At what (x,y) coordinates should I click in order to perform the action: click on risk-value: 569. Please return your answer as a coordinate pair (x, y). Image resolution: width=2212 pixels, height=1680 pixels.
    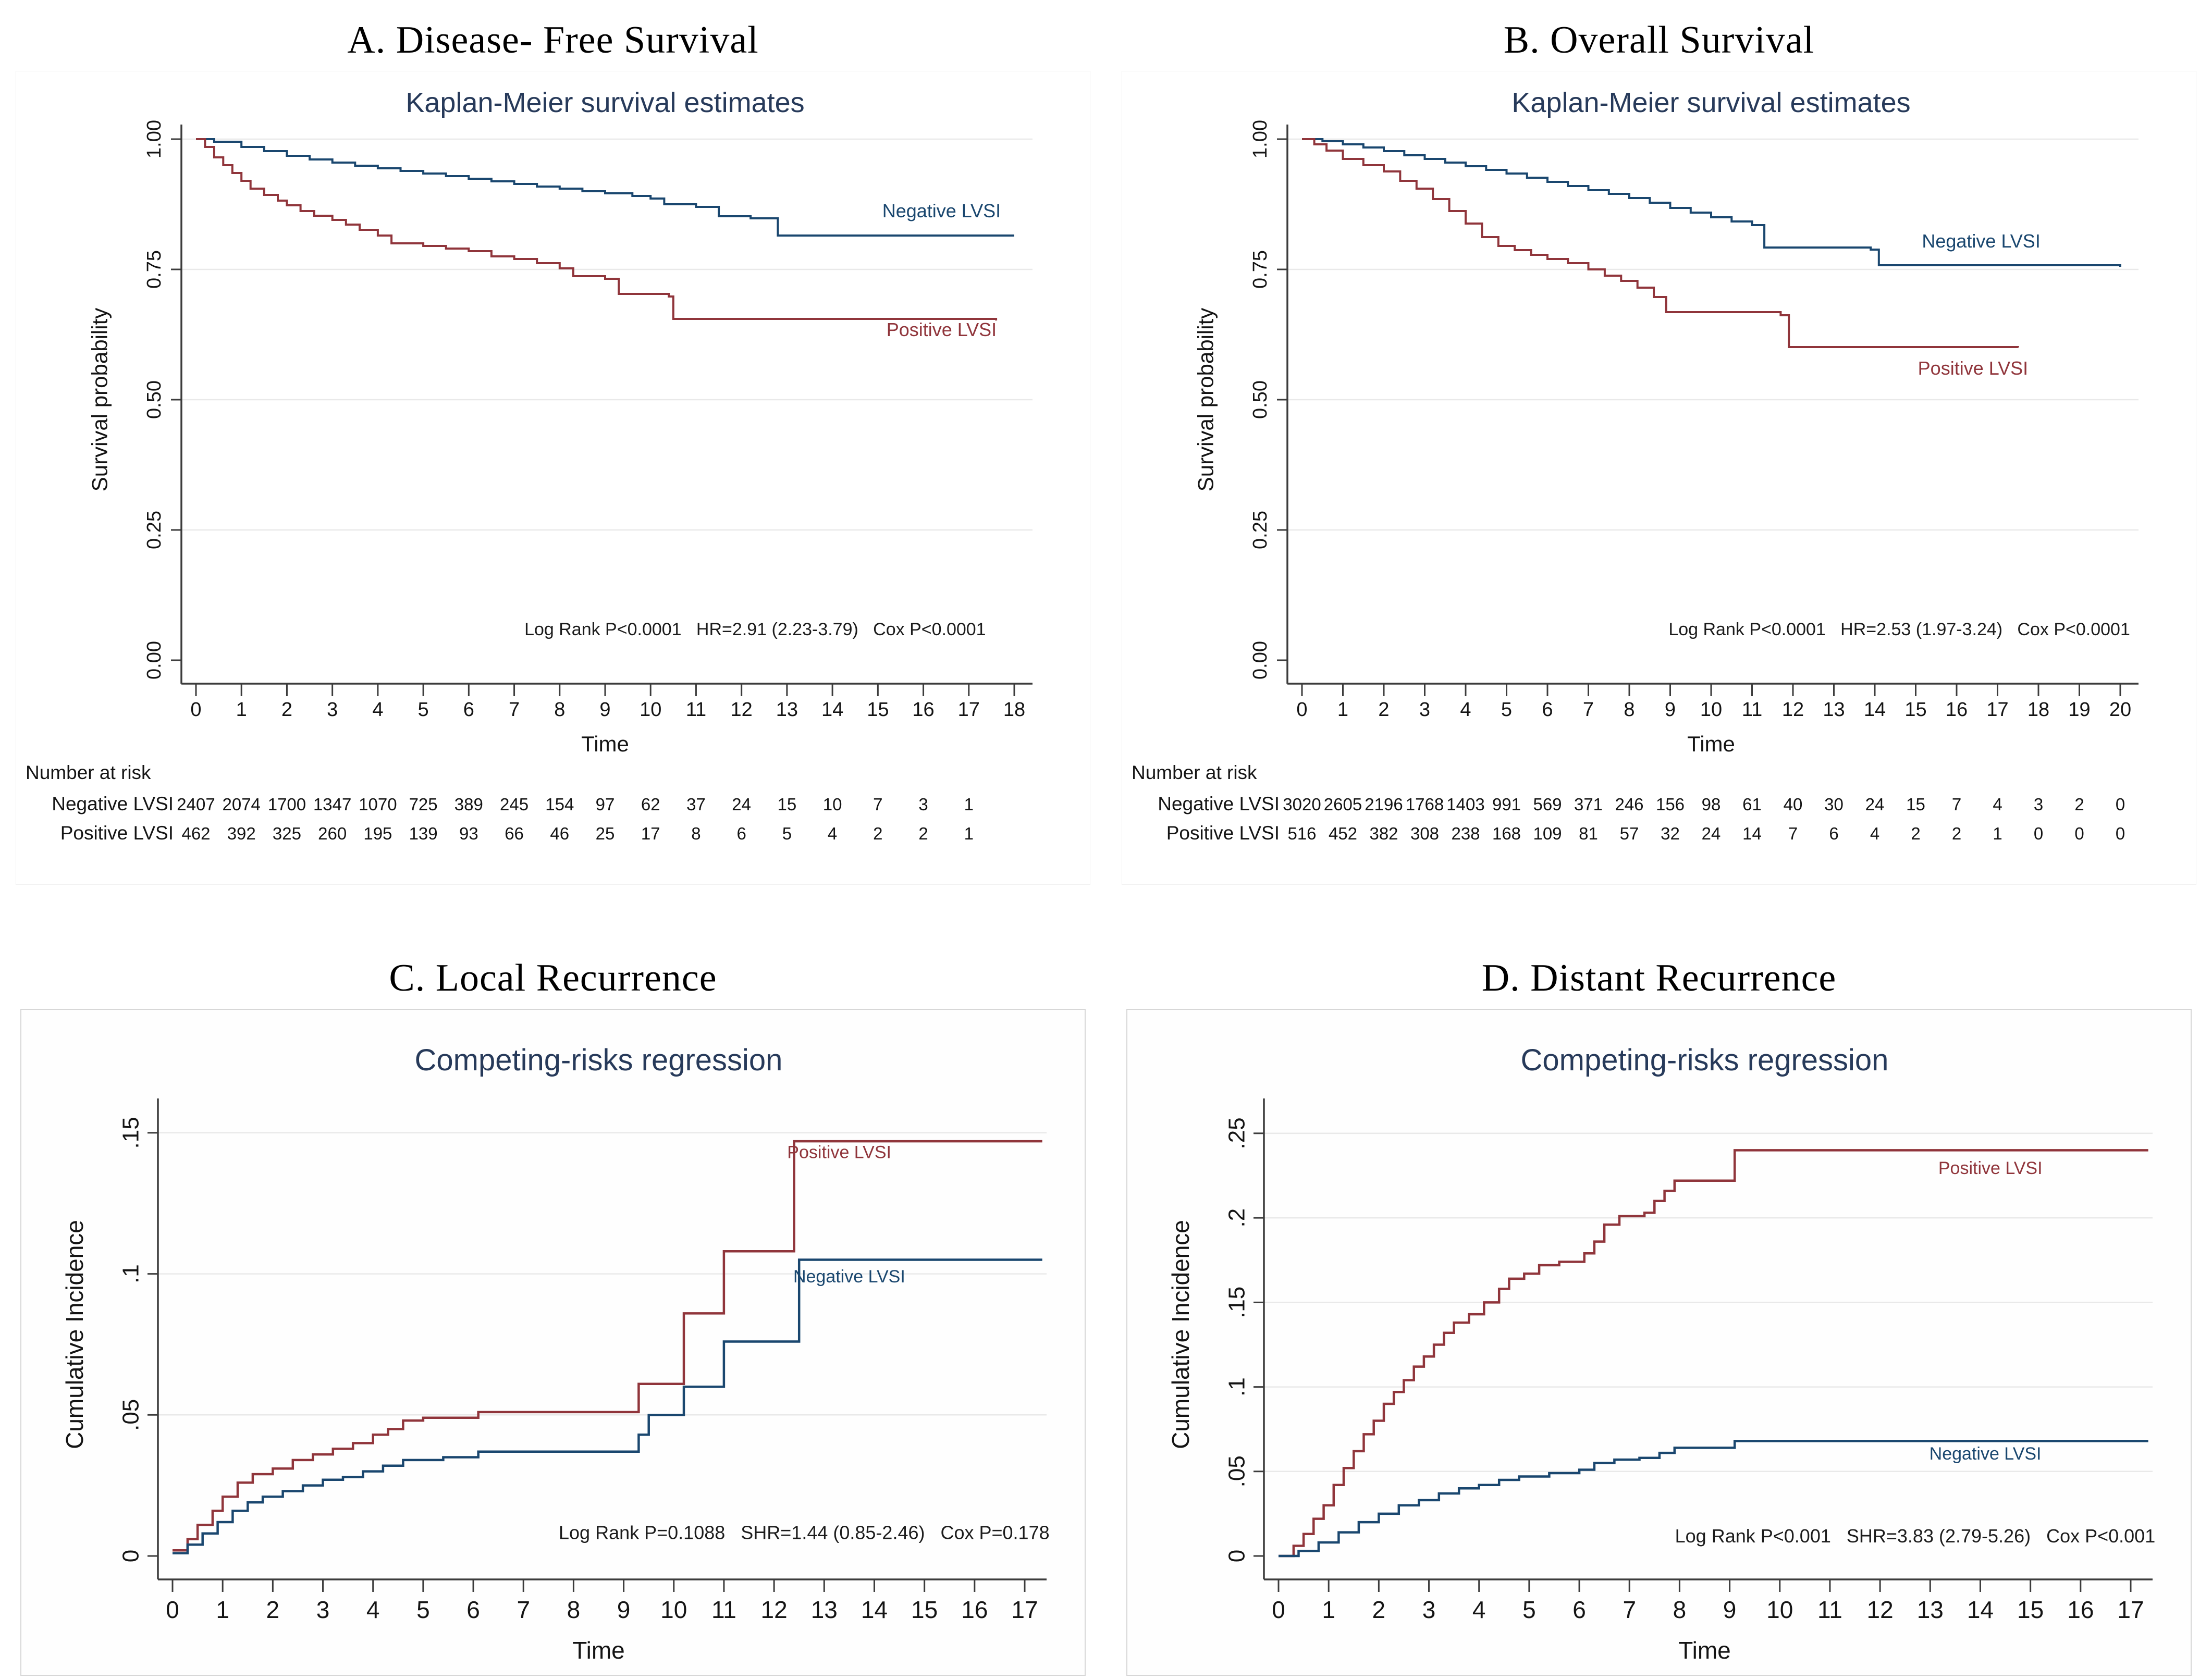
    Looking at the image, I should click on (1547, 805).